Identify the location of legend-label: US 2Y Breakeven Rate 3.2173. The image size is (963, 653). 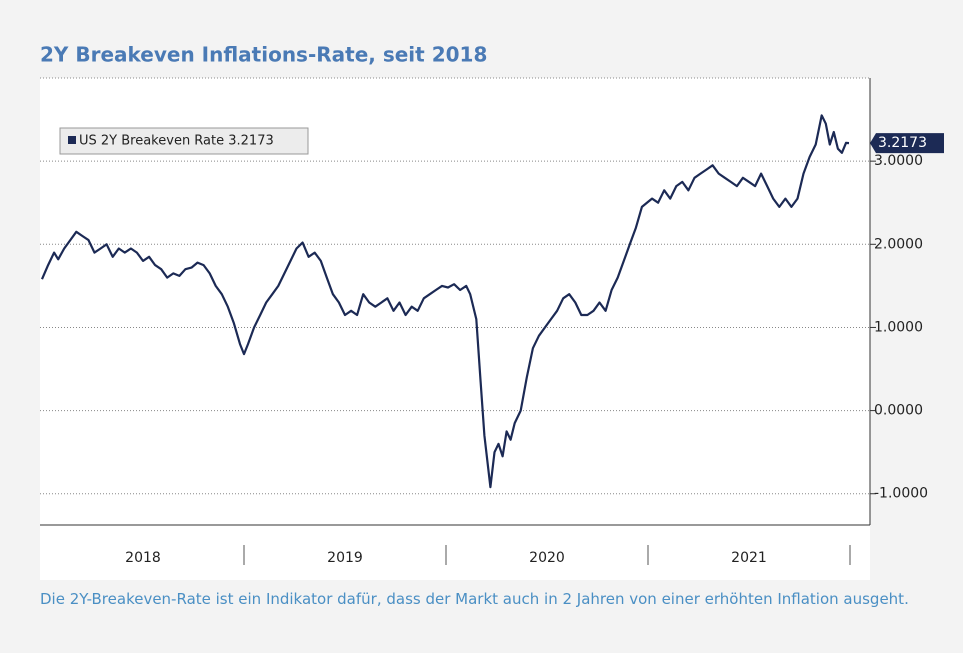
(176, 141).